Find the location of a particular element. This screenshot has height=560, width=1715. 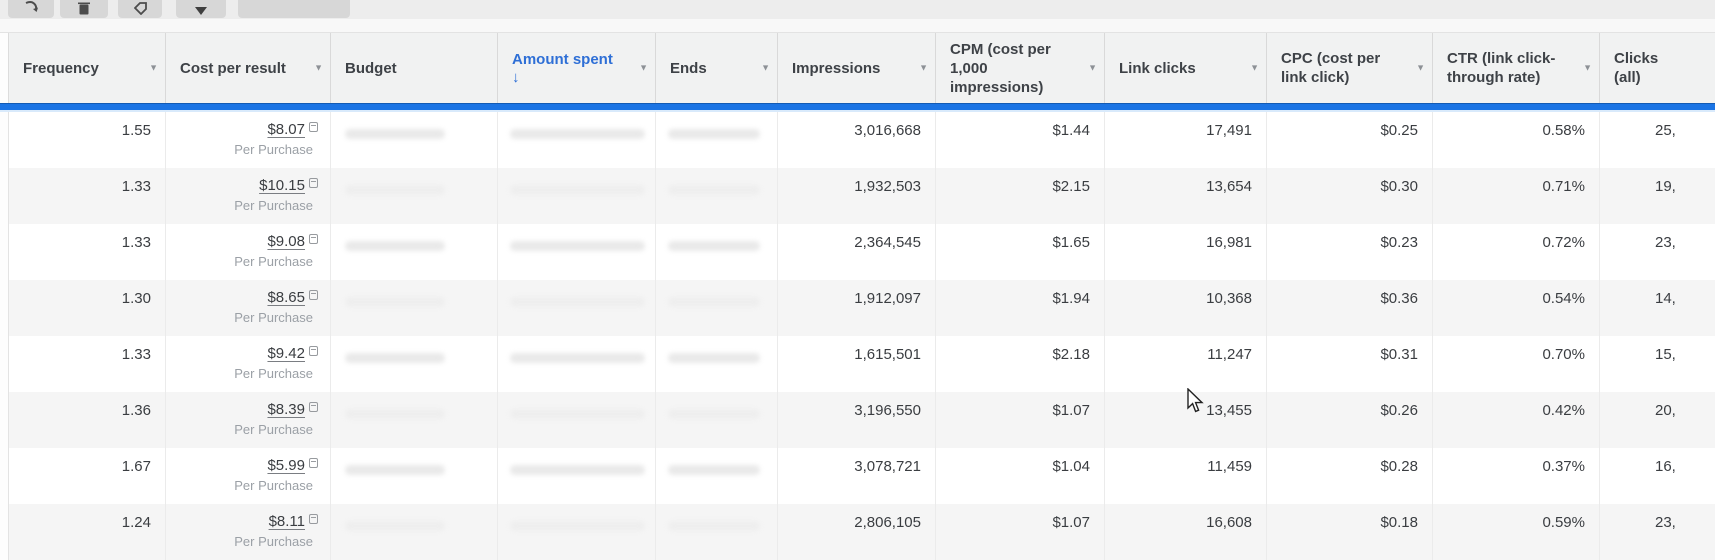

tag-icon is located at coordinates (140, 8).